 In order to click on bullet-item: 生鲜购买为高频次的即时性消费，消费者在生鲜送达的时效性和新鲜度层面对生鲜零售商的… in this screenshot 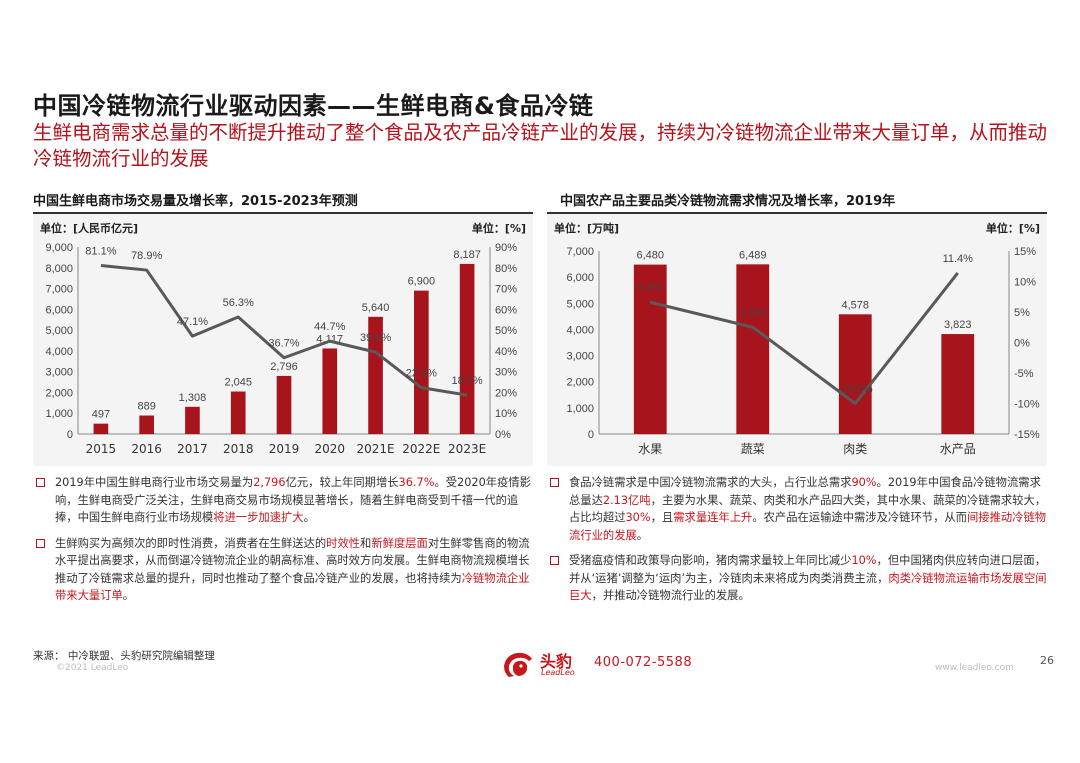, I will do `click(285, 570)`.